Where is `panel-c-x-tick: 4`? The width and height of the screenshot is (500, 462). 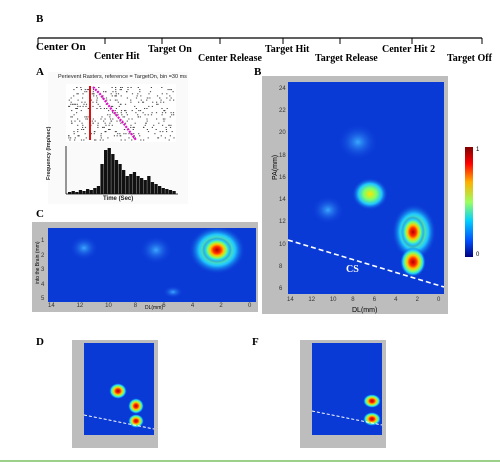 panel-c-x-tick: 4 is located at coordinates (192, 306).